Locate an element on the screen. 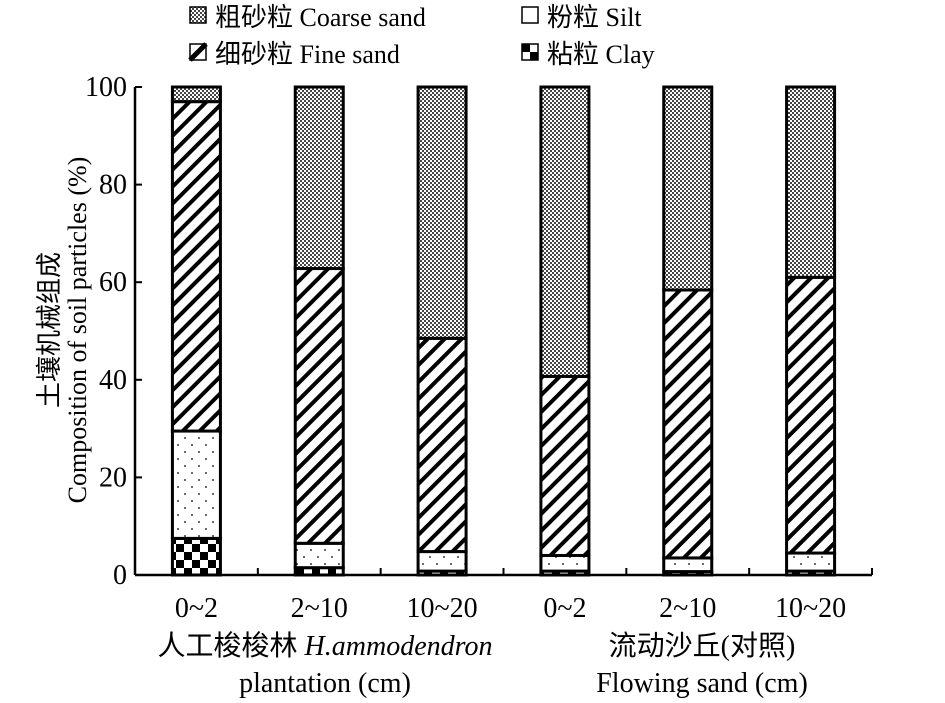 The height and width of the screenshot is (703, 945). group-label-flowing-sand-line2: Flowing sand (cm) is located at coordinates (702, 683).